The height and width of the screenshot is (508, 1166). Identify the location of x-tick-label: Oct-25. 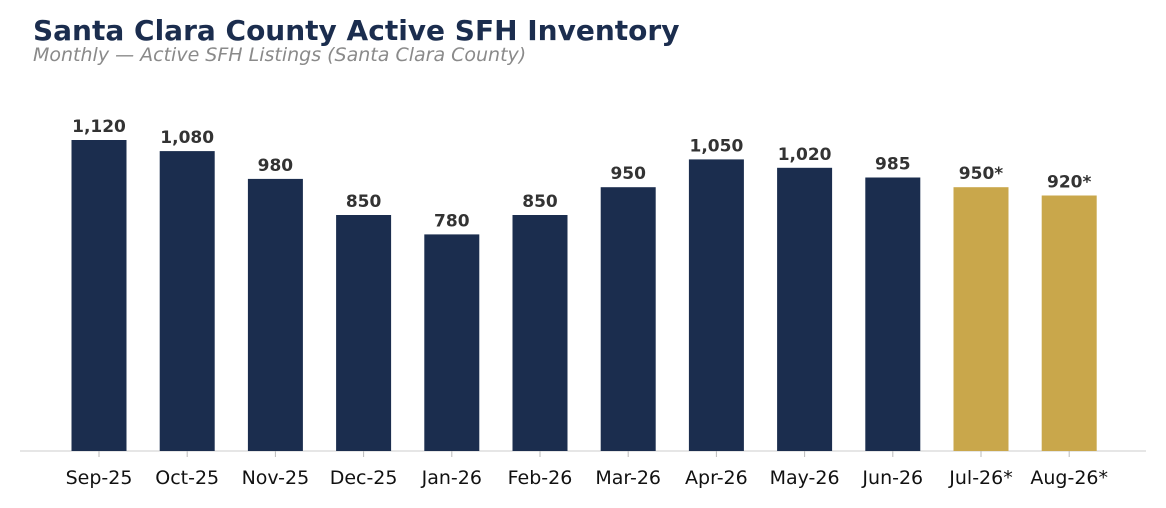
(187, 478).